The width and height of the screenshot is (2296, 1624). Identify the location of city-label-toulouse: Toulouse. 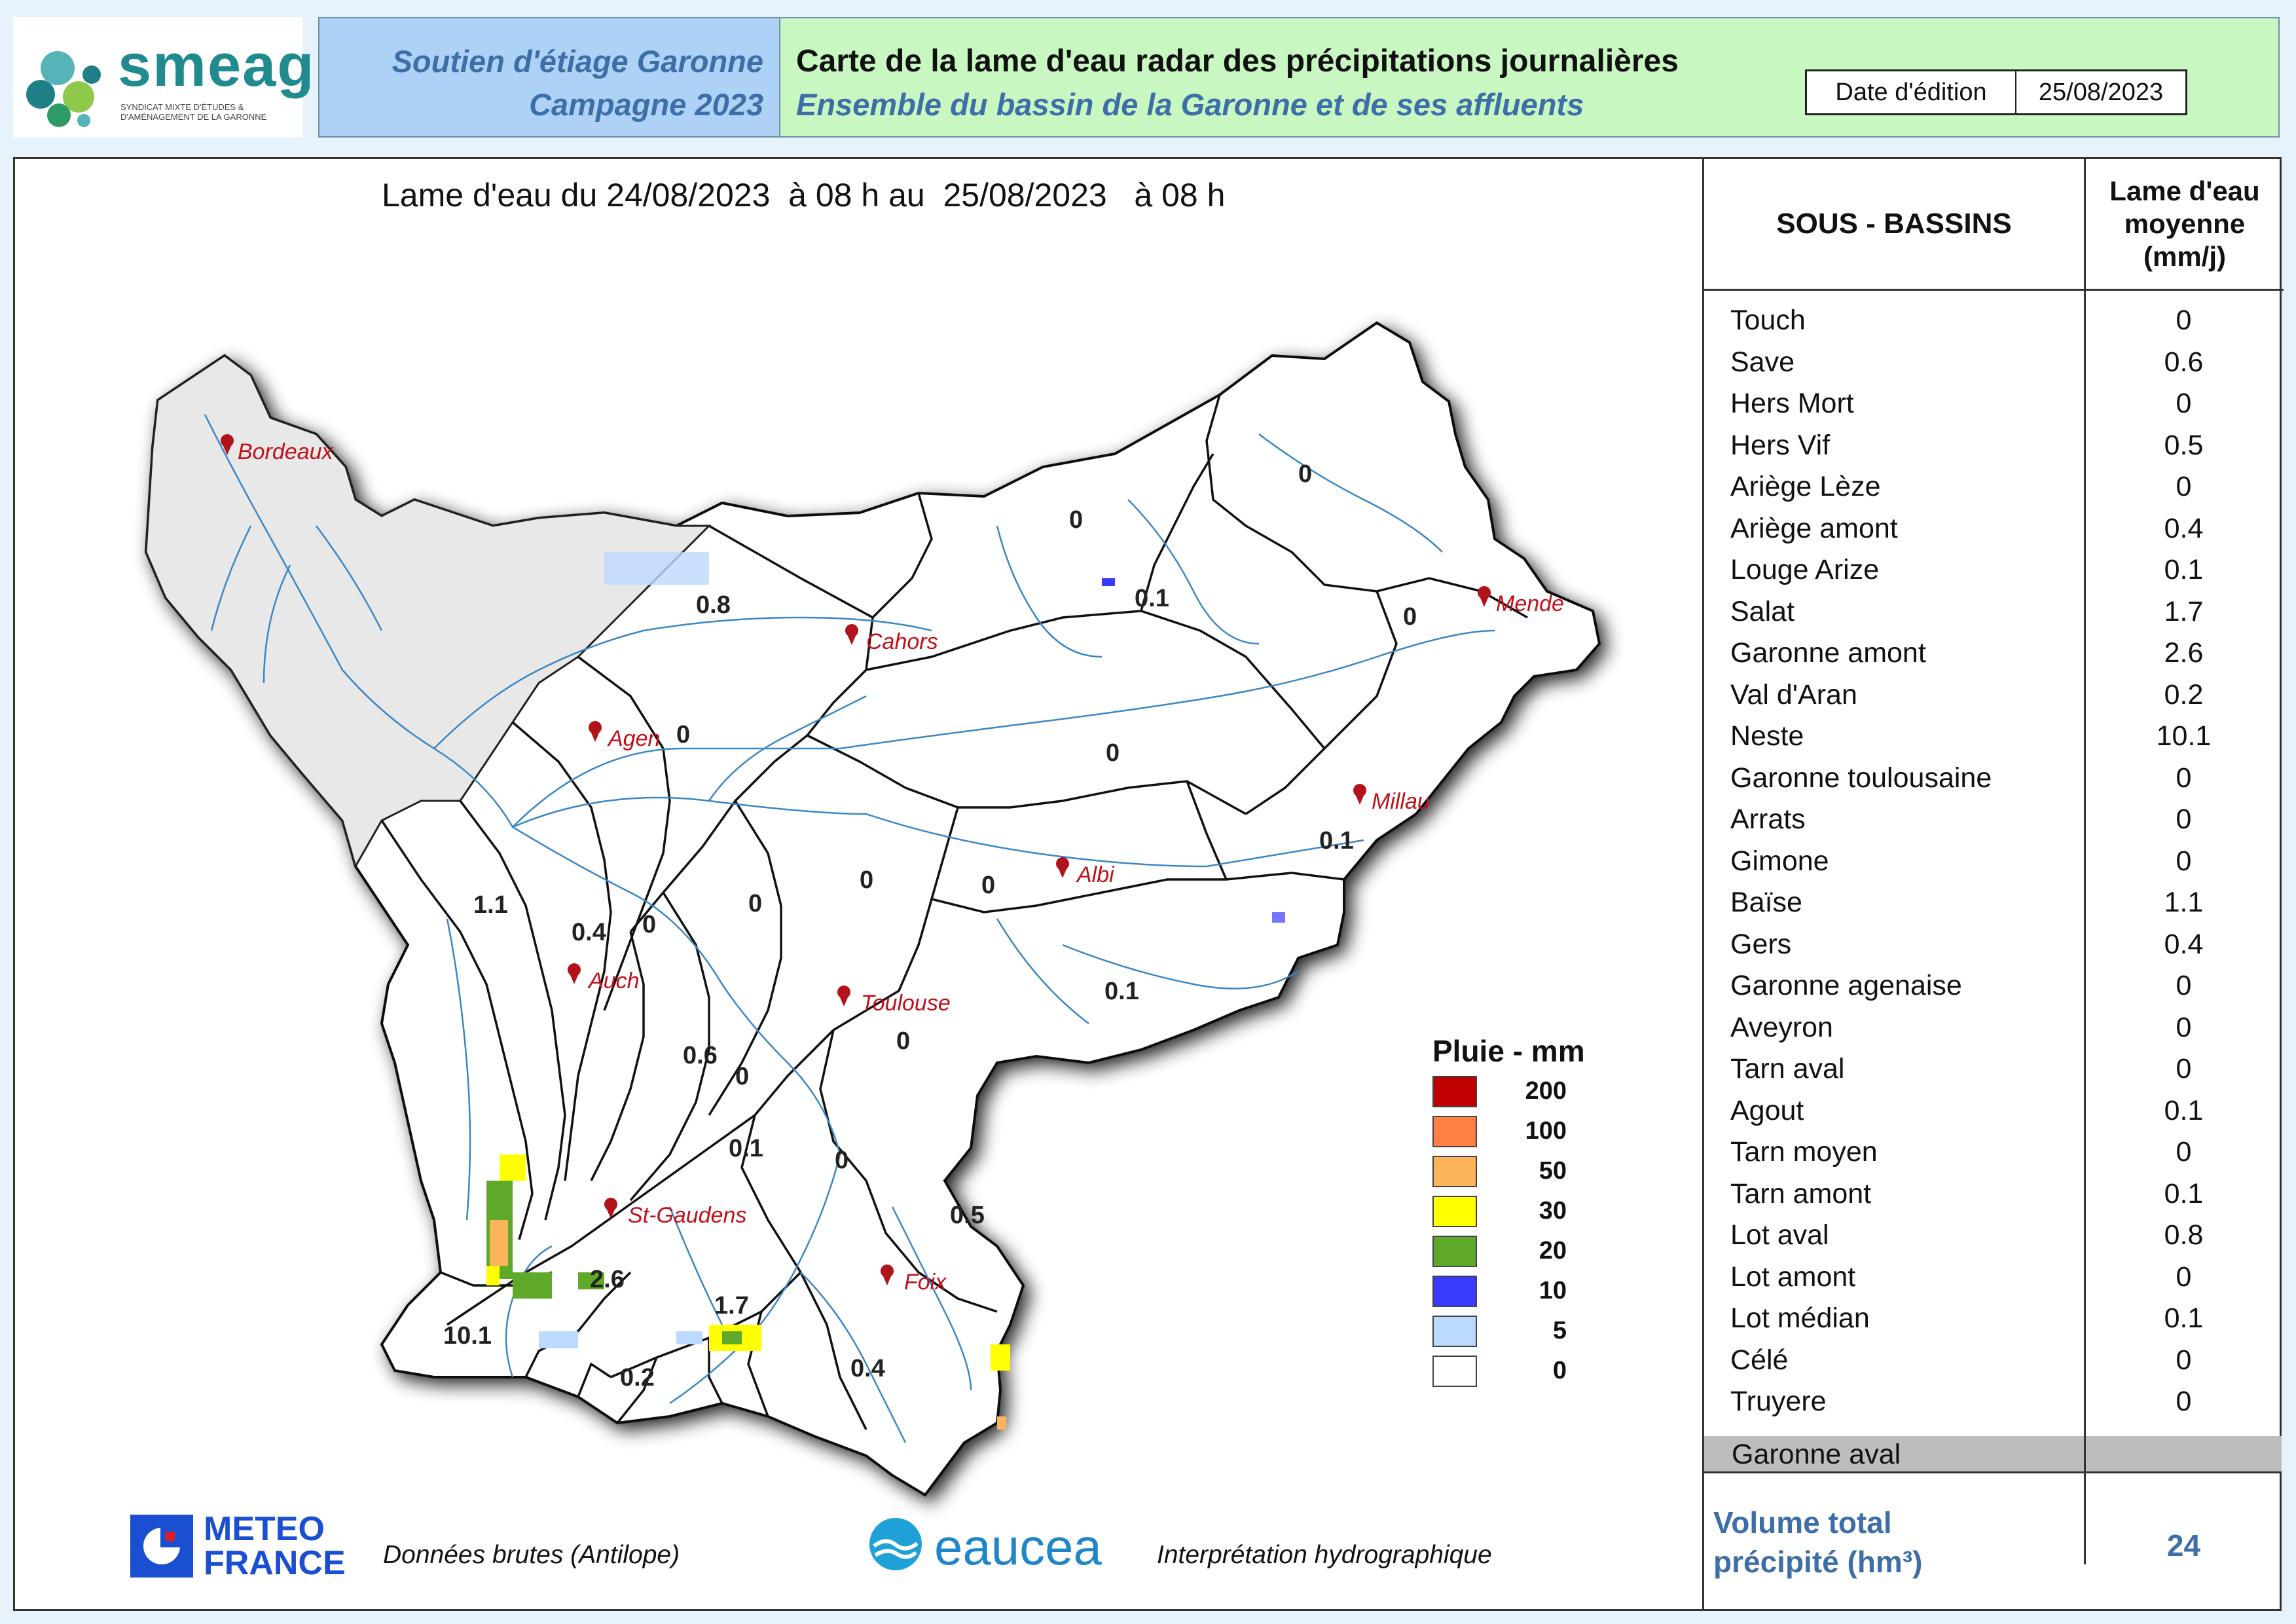
(906, 1003).